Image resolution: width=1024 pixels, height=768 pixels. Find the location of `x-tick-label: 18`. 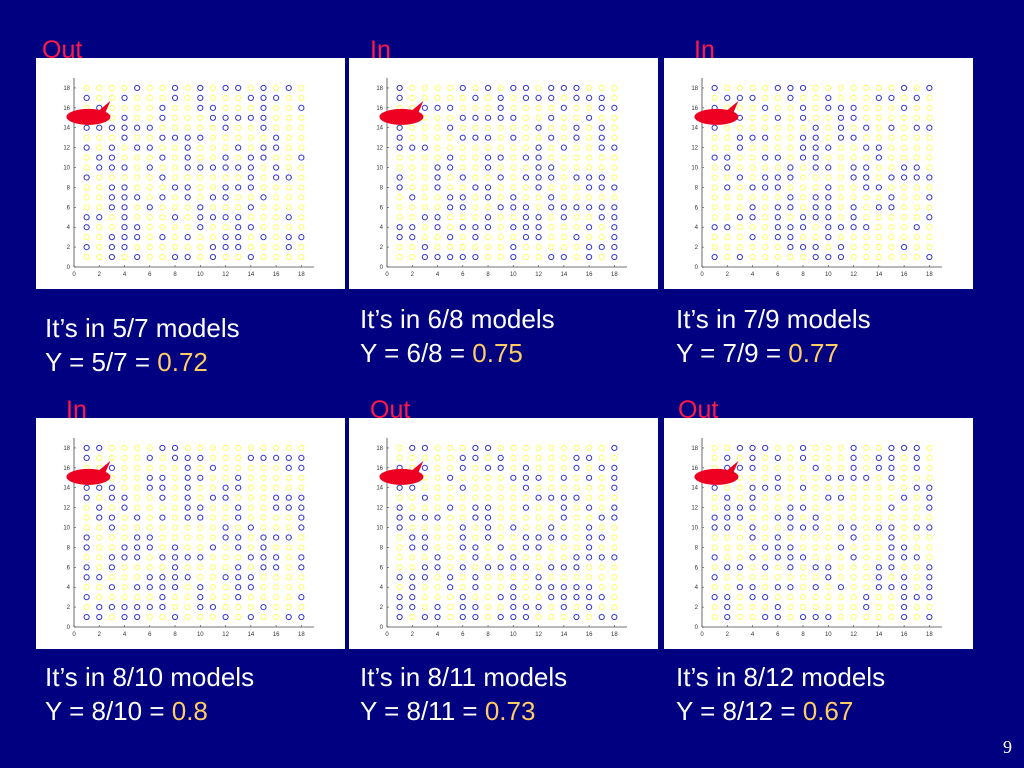

x-tick-label: 18 is located at coordinates (614, 275).